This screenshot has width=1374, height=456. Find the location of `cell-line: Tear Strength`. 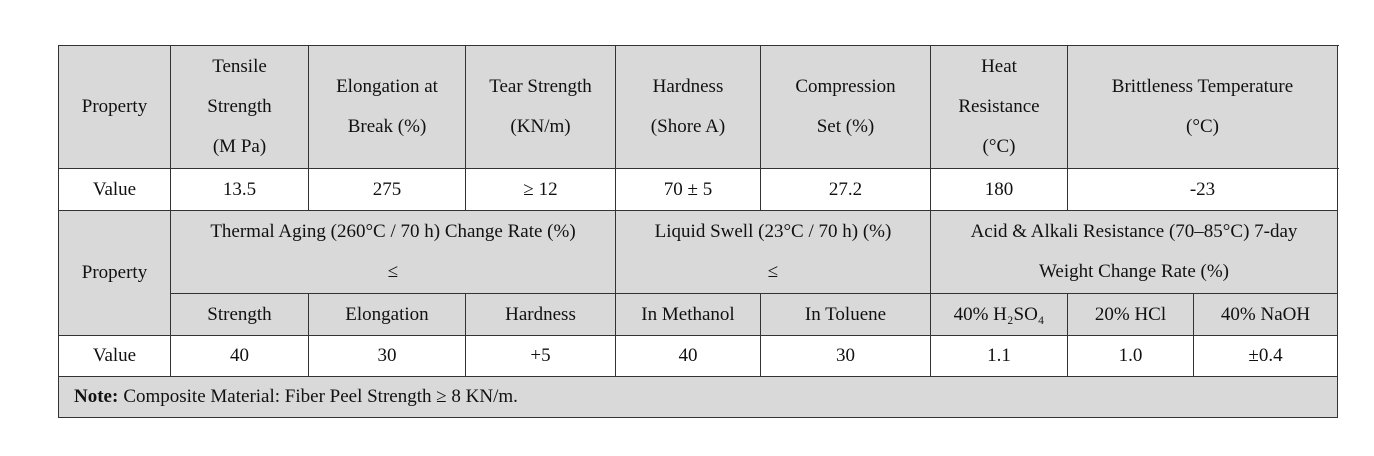

cell-line: Tear Strength is located at coordinates (540, 86).